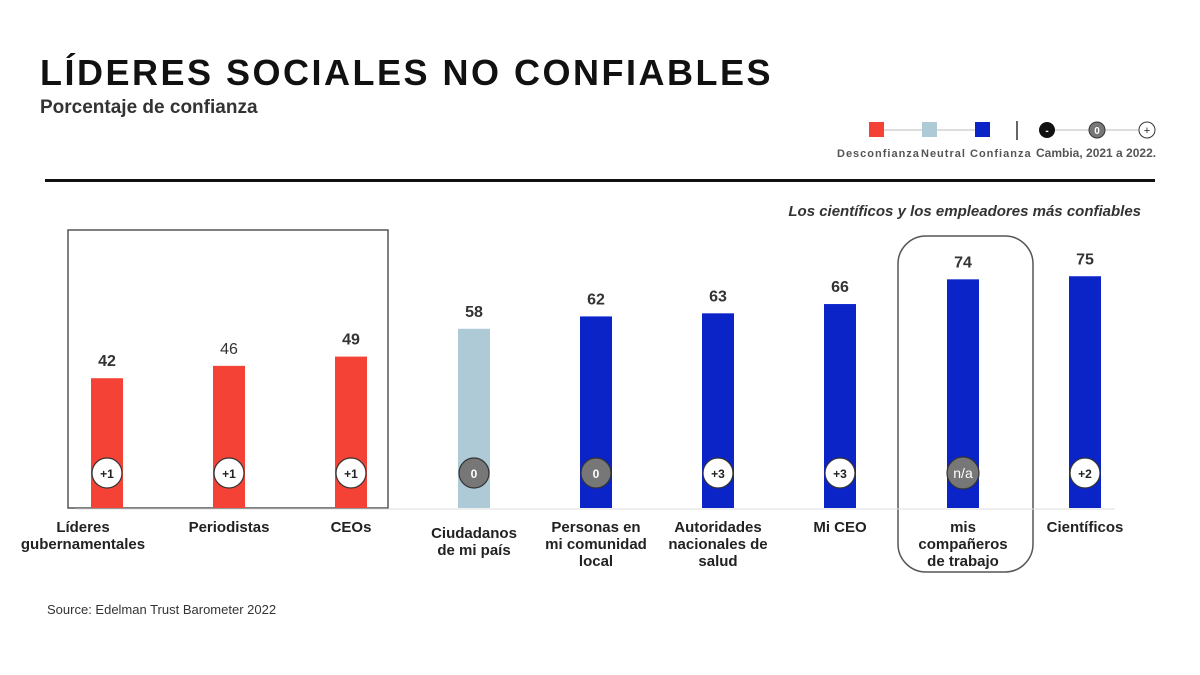 This screenshot has width=1200, height=675. Describe the element at coordinates (965, 404) in the screenshot. I see `highlight-box-coworkers` at that location.